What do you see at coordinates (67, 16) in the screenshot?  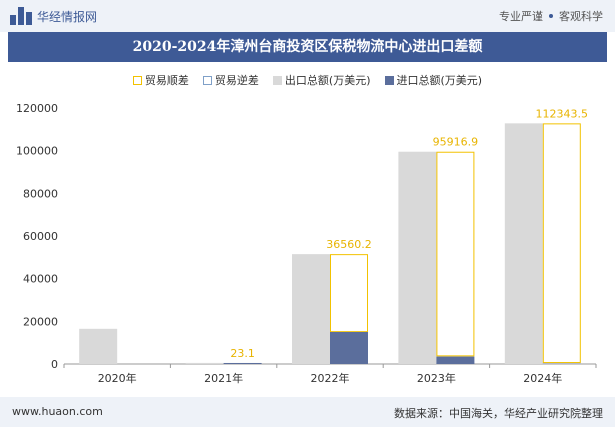 I see `brand-name: 华经情报网` at bounding box center [67, 16].